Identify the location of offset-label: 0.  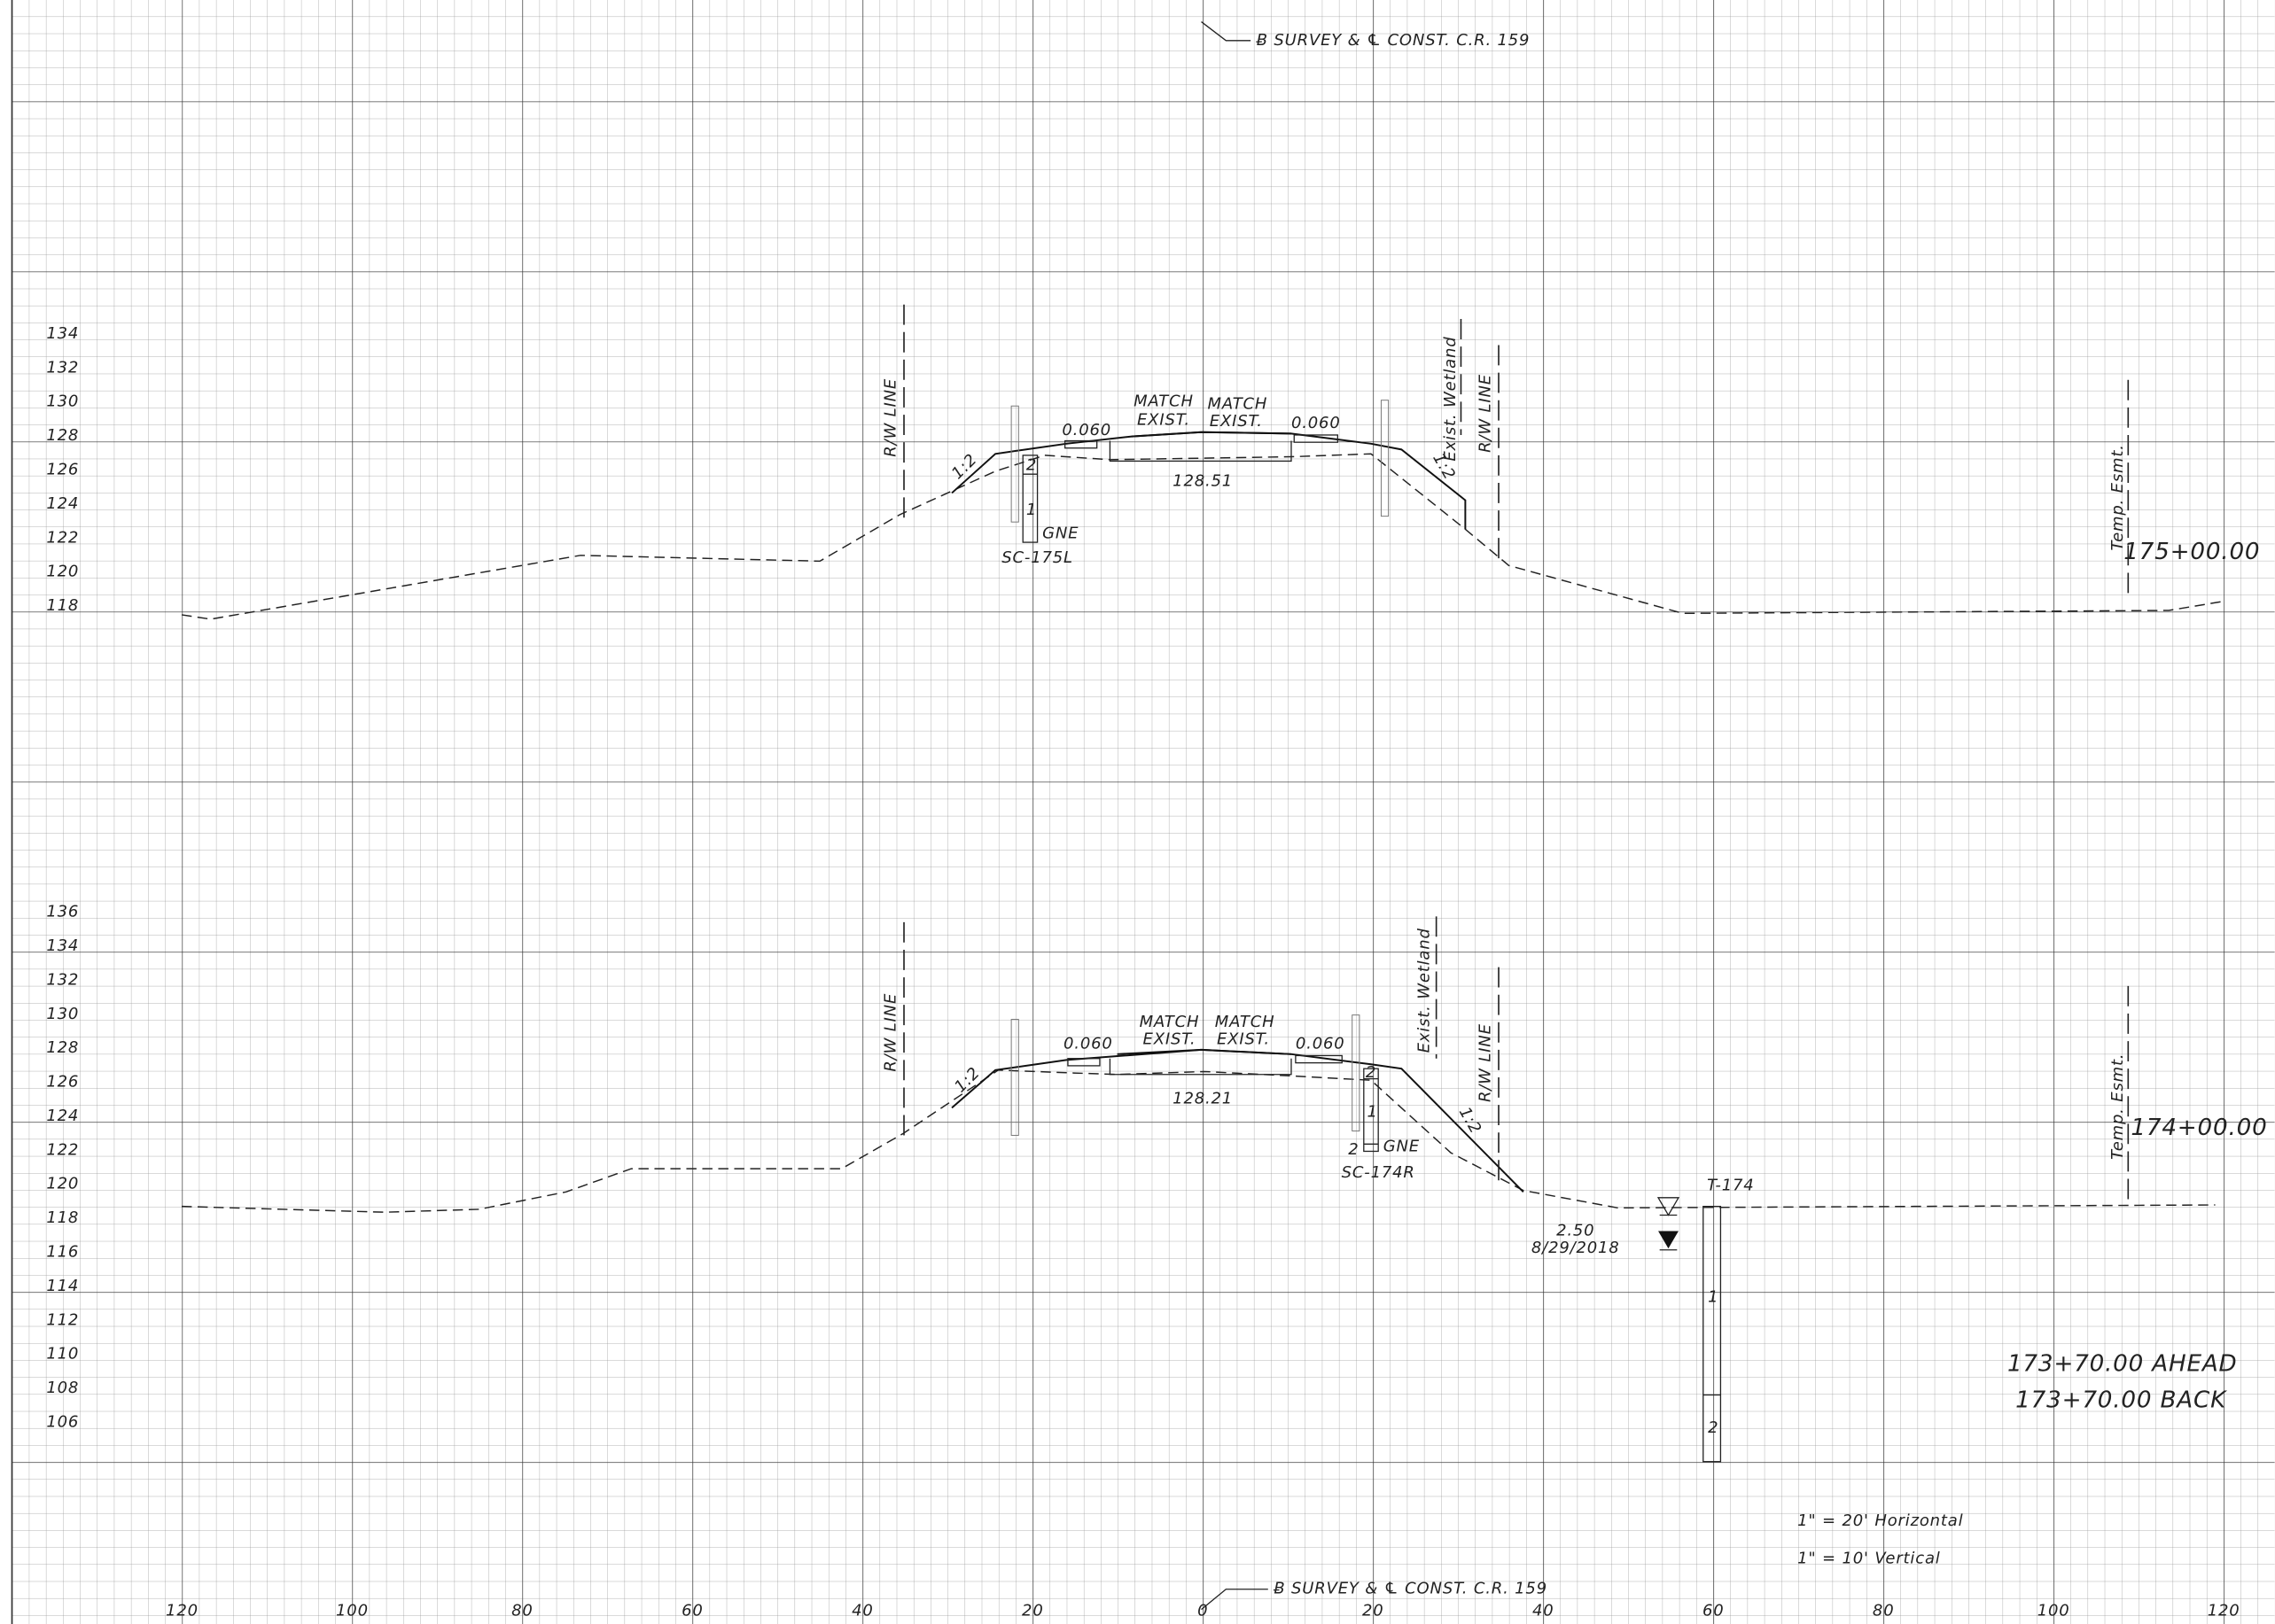
(1202, 1611).